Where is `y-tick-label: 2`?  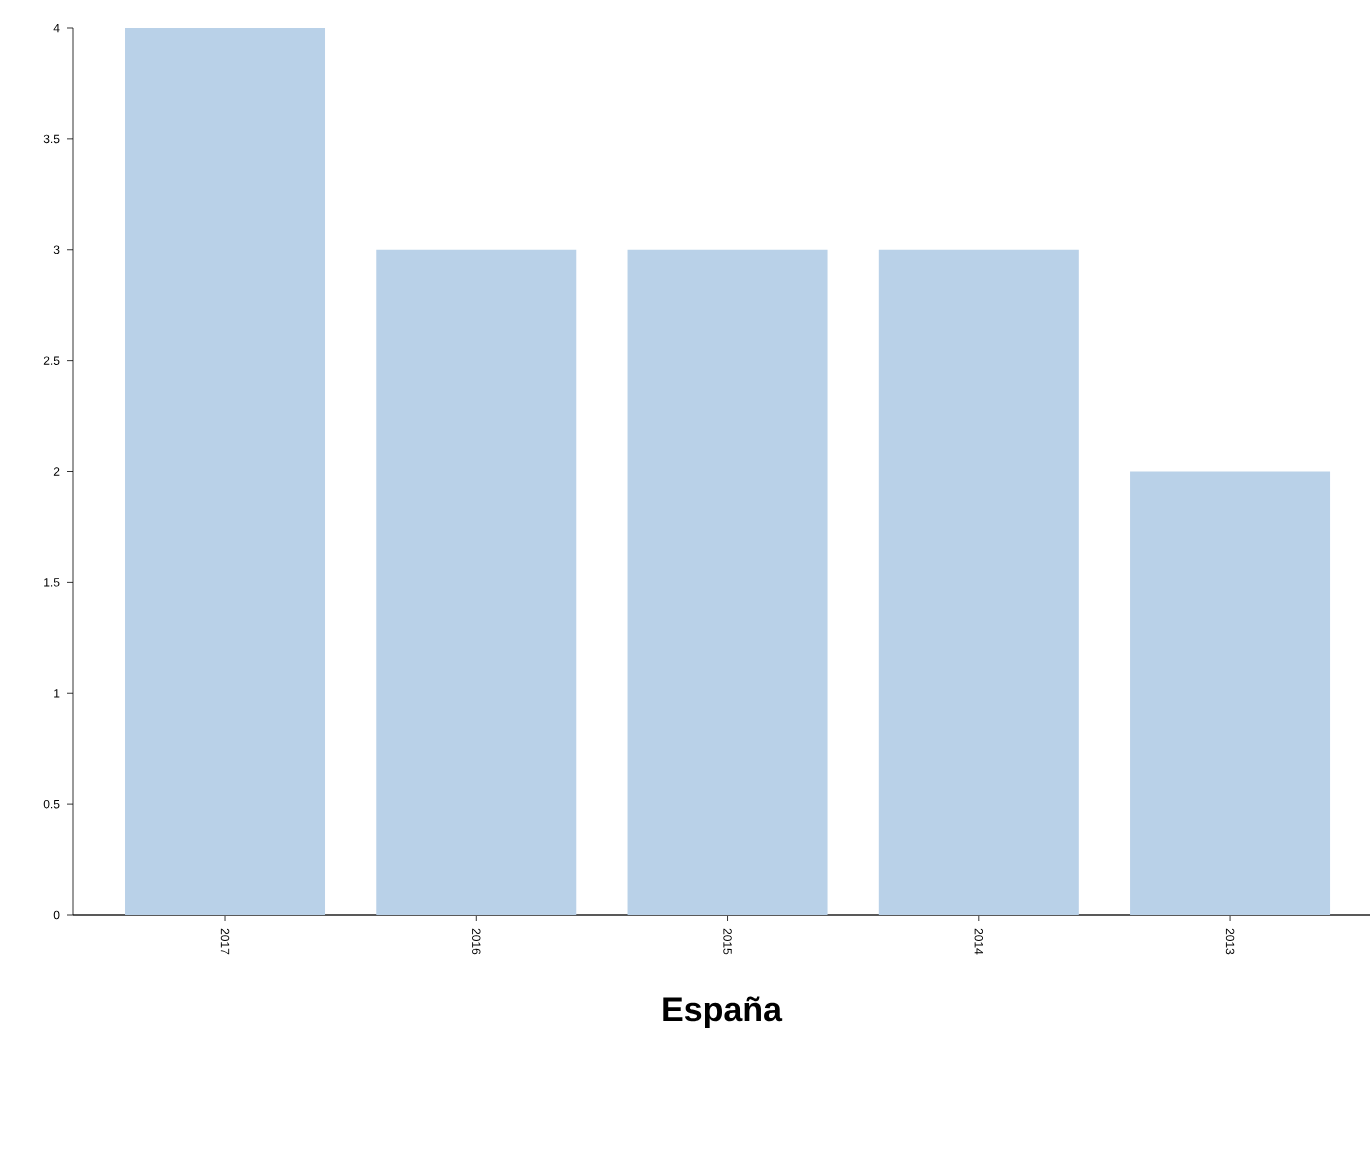 y-tick-label: 2 is located at coordinates (56, 471).